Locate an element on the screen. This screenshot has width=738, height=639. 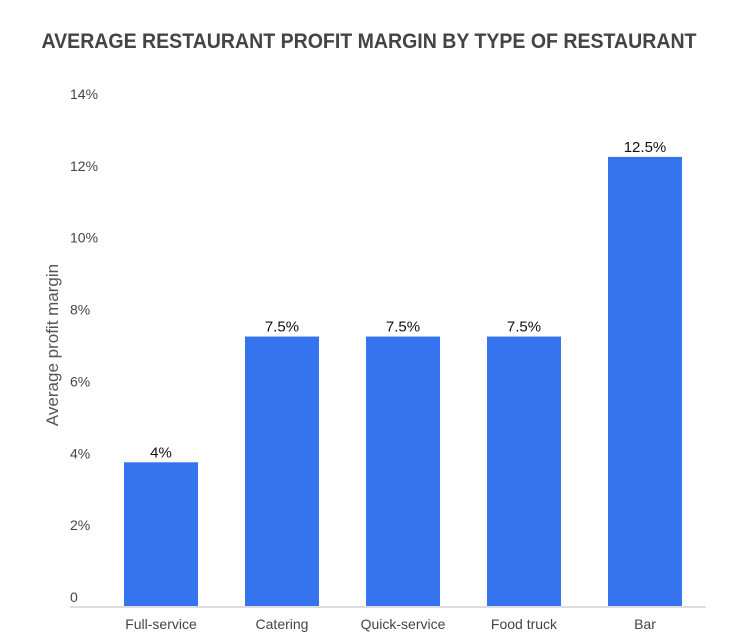
y-tick-label: 14% is located at coordinates (84, 94).